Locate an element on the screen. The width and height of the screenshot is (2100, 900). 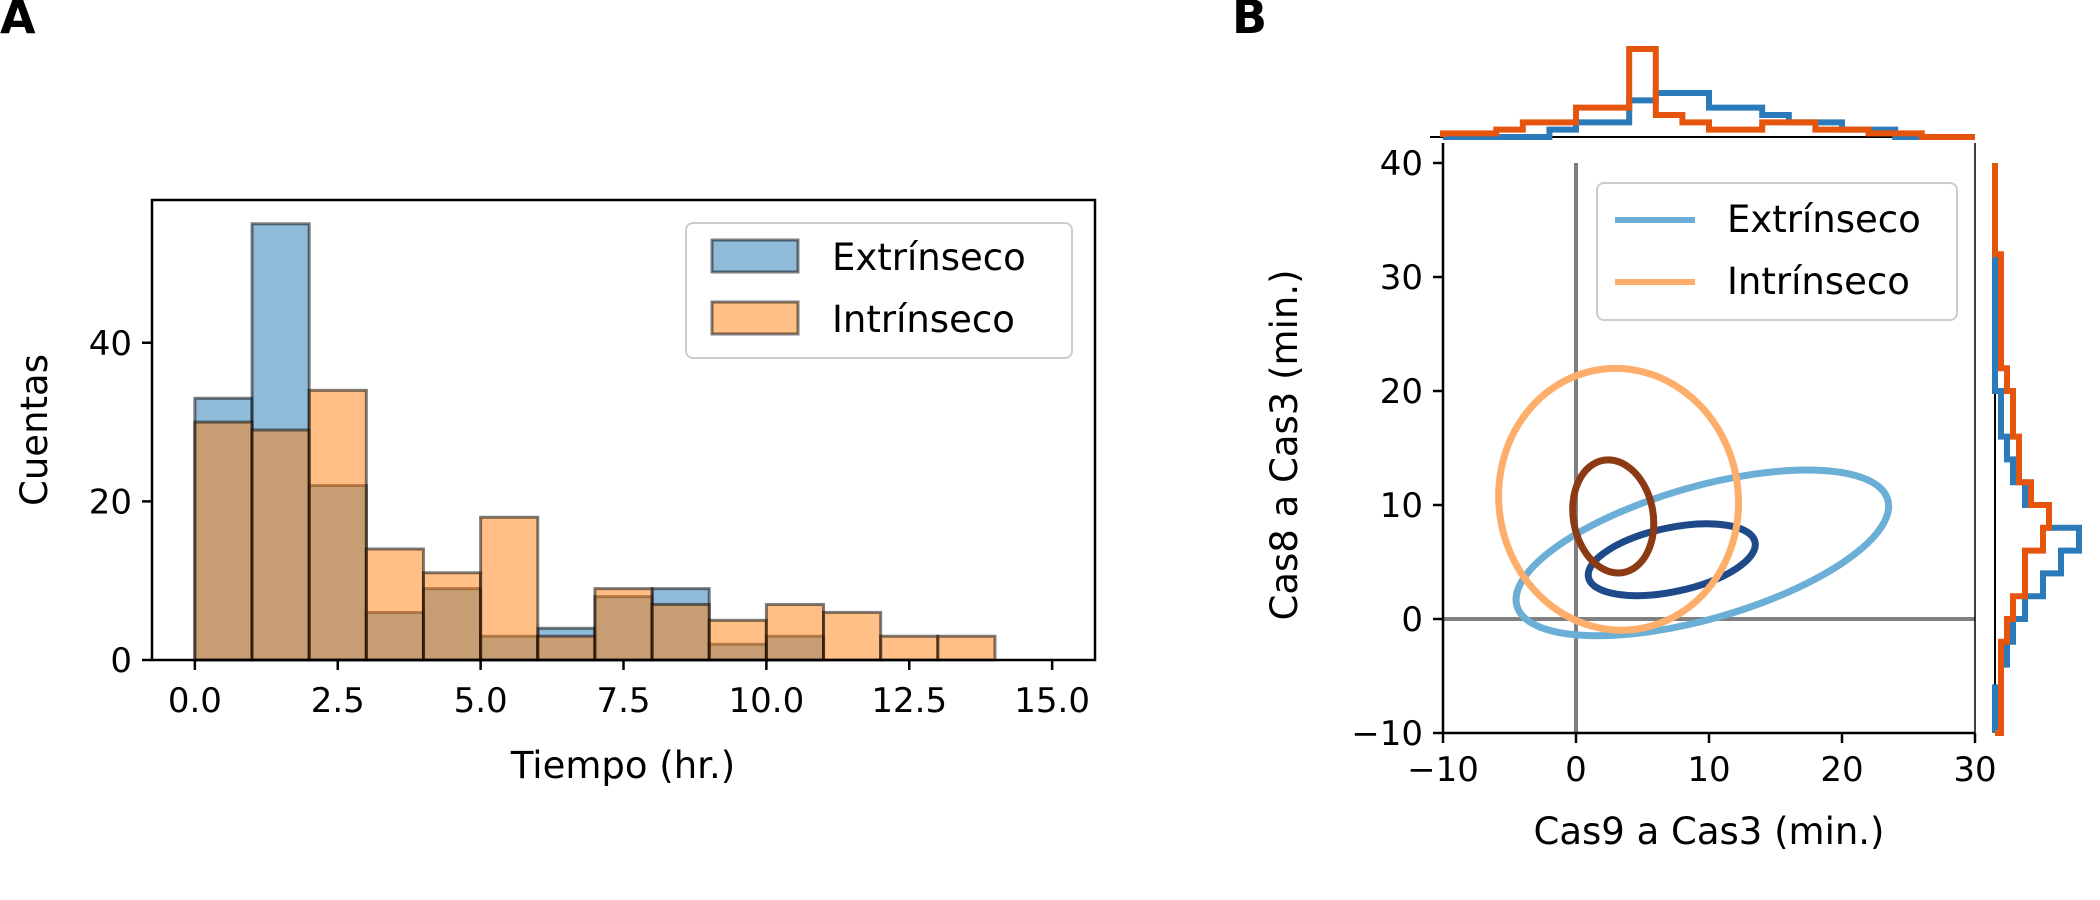
legend-b: Extrínseco Intrínseco is located at coordinates (1777, 251).